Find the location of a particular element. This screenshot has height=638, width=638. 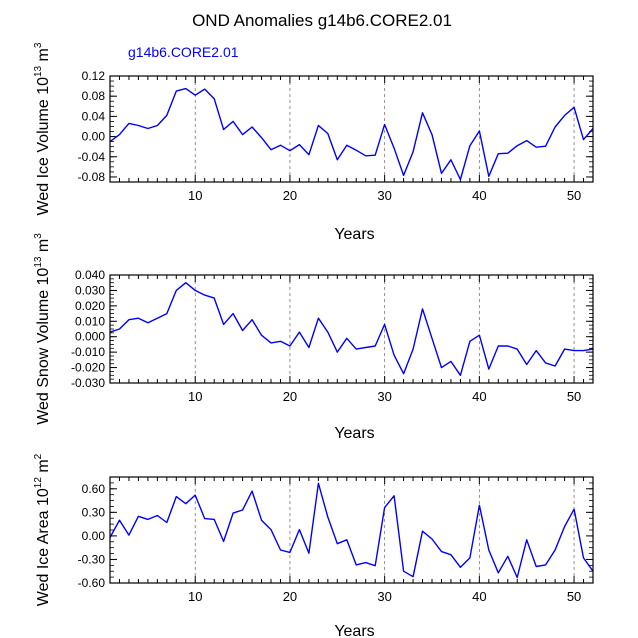

y-tick-label: -0.30 is located at coordinates (92, 559).